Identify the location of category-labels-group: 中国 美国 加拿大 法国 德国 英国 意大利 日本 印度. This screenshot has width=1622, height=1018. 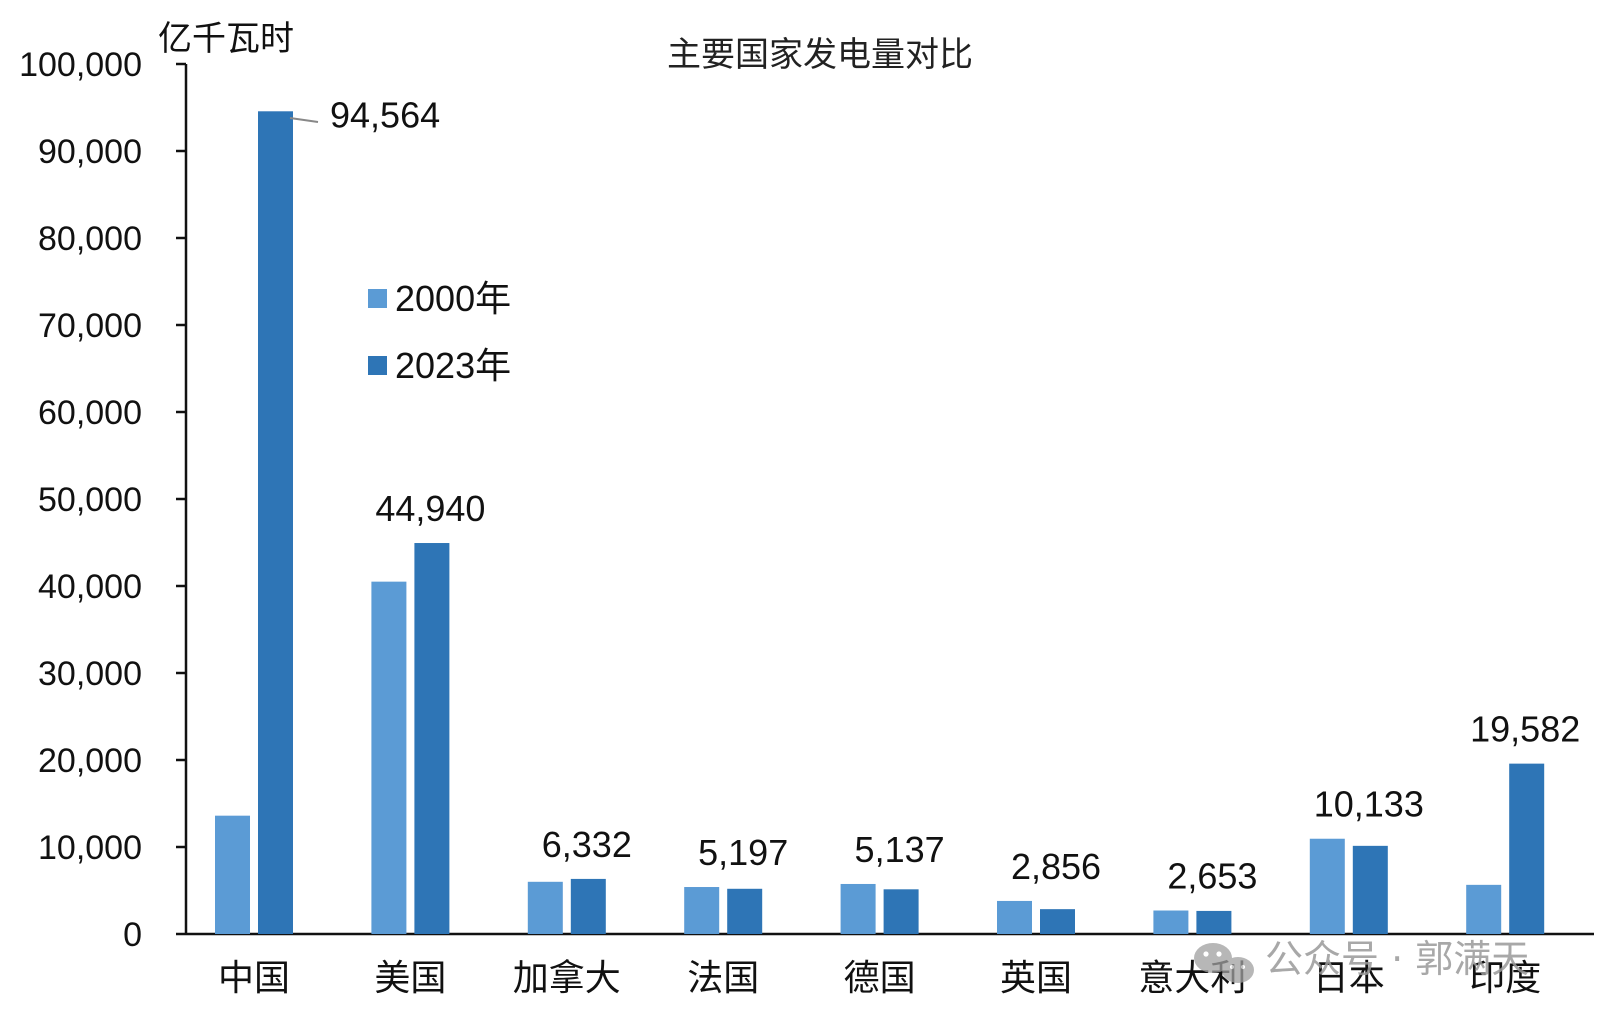
(879, 978).